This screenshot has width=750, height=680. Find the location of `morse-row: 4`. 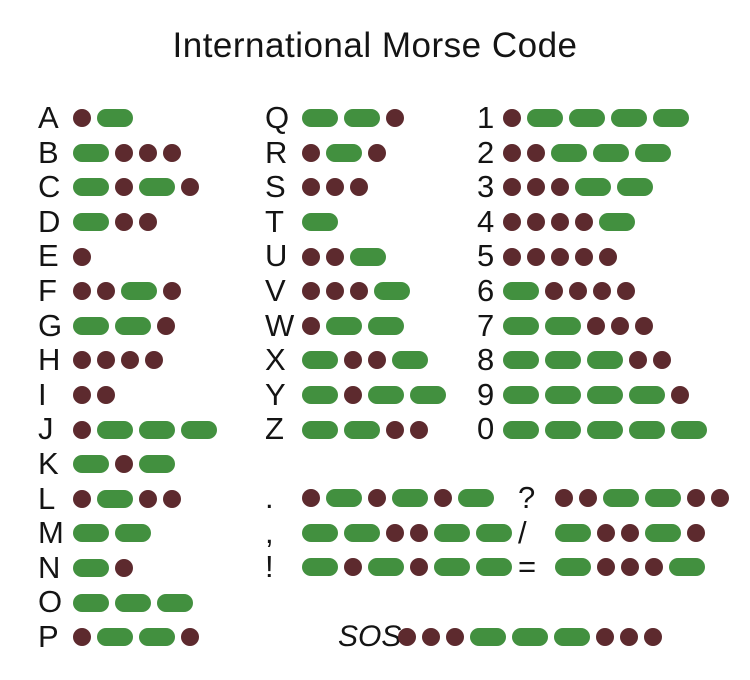

morse-row: 4 is located at coordinates (592, 222).